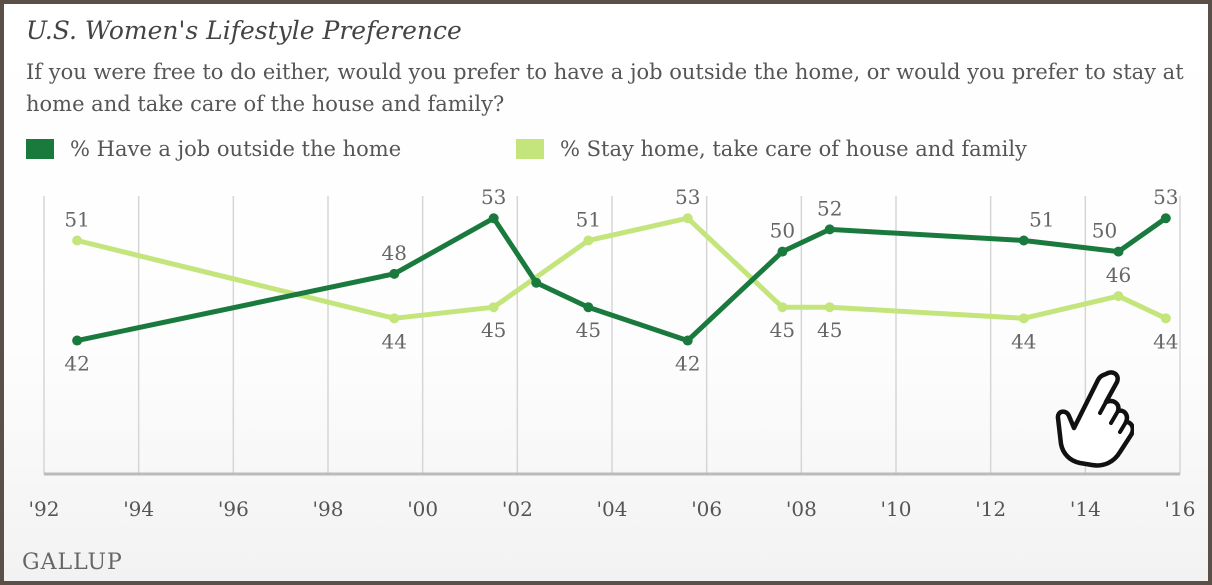 The height and width of the screenshot is (585, 1212). What do you see at coordinates (1180, 509) in the screenshot?
I see `x-tick-label: '16` at bounding box center [1180, 509].